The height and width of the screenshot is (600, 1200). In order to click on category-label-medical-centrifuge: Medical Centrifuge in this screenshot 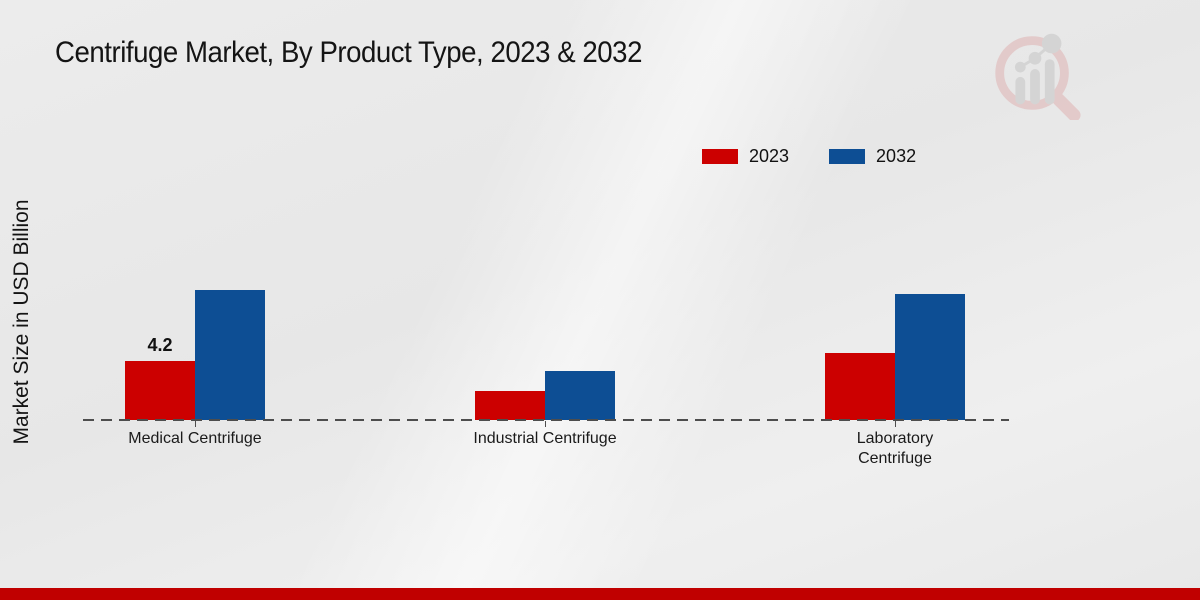, I will do `click(195, 438)`.